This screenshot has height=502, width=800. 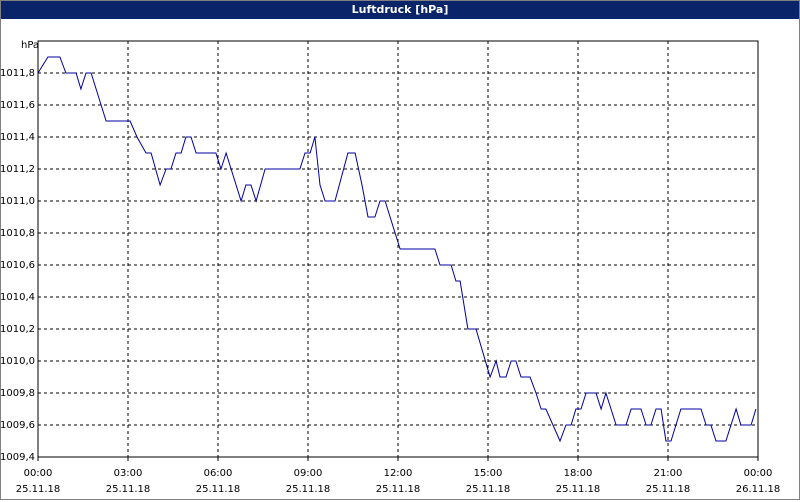 What do you see at coordinates (758, 489) in the screenshot?
I see `x-tick-date: 26.11.18` at bounding box center [758, 489].